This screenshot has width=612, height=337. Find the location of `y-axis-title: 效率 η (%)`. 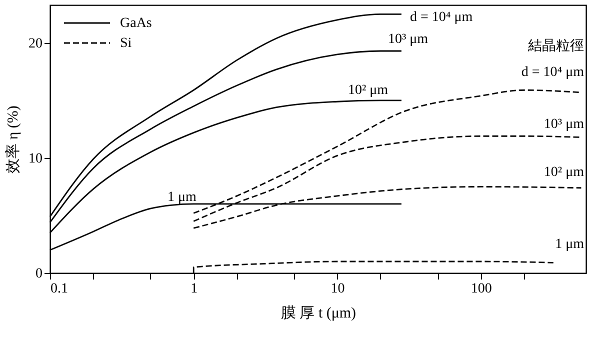

y-axis-title: 效率 η (%) is located at coordinates (13, 140).